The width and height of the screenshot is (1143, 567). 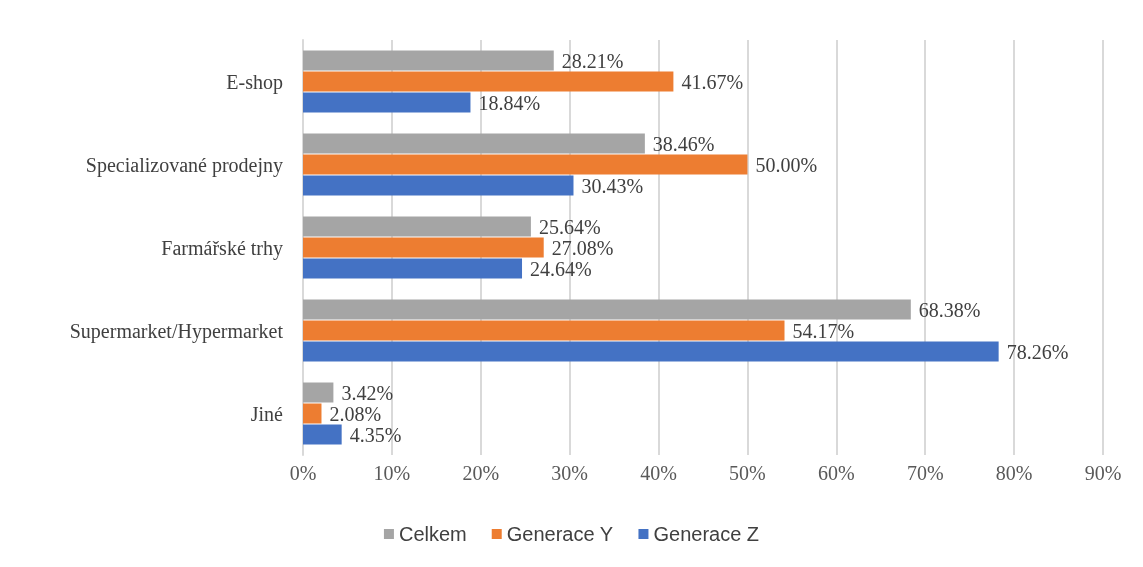 What do you see at coordinates (481, 473) in the screenshot?
I see `x-tick-label: 20%` at bounding box center [481, 473].